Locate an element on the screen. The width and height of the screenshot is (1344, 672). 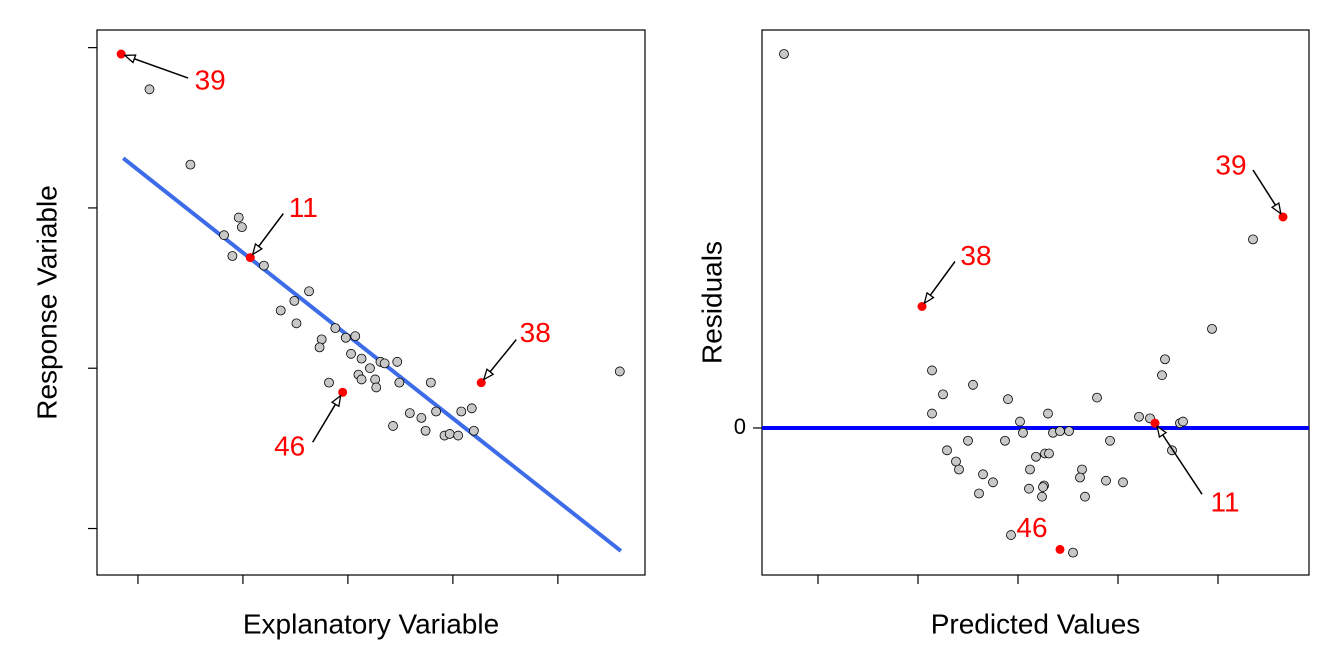
x-axis-title: Explanatory Variable is located at coordinates (371, 623).